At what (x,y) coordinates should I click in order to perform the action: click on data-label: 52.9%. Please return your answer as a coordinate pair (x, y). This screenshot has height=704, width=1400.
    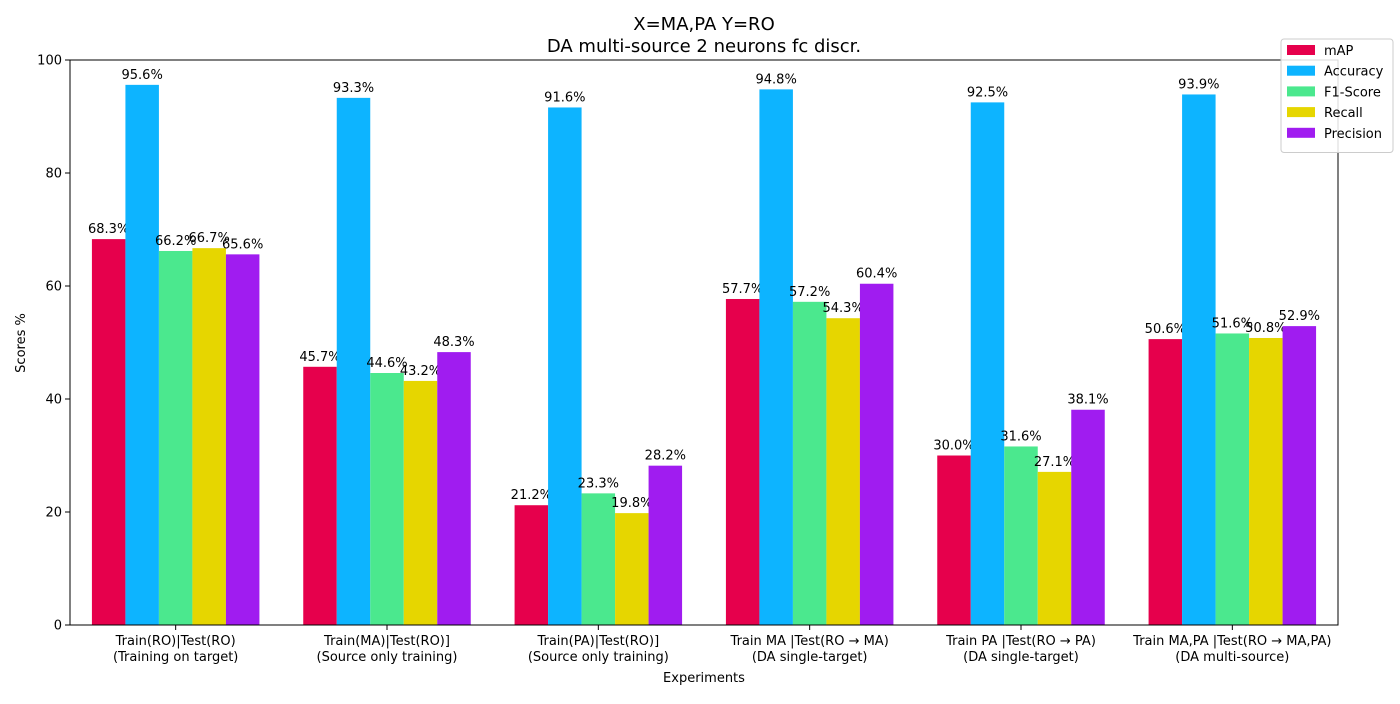
    Looking at the image, I should click on (1299, 316).